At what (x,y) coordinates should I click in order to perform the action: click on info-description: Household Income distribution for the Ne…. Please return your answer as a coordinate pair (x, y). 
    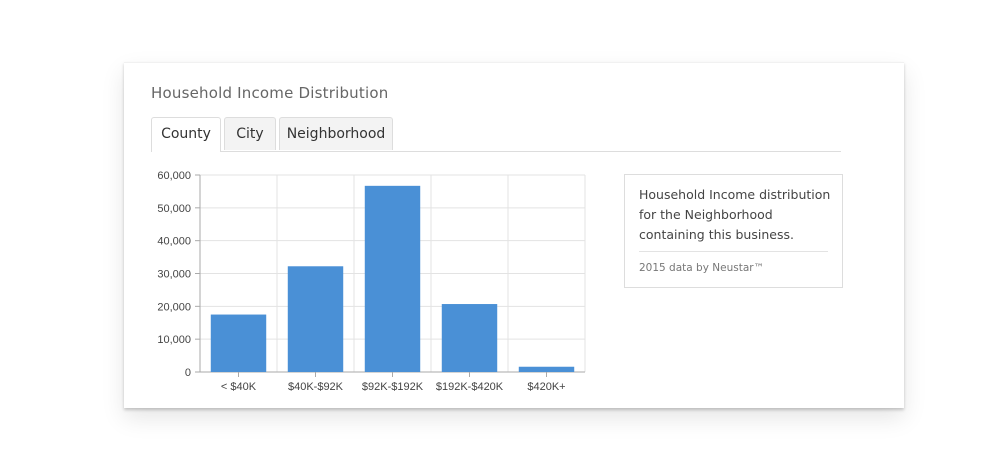
    Looking at the image, I should click on (735, 214).